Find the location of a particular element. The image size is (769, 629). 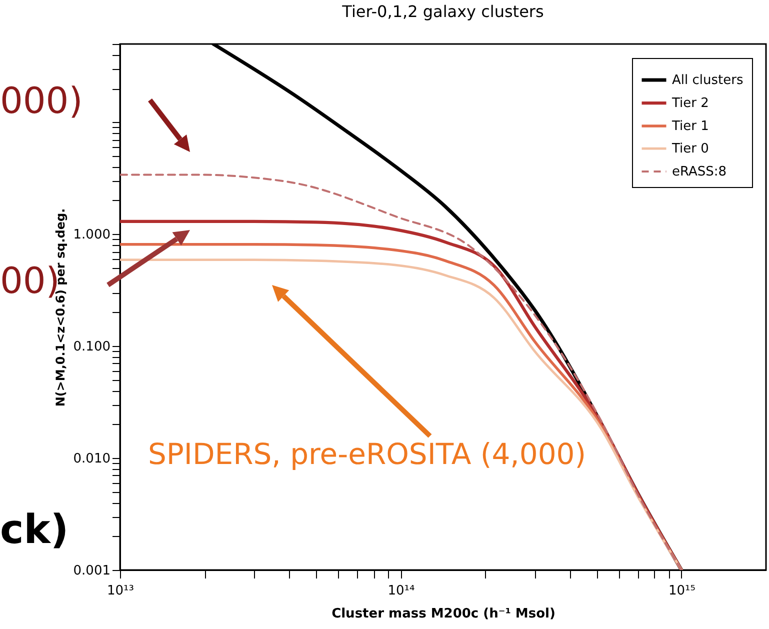

y-tick-label: 1.000 is located at coordinates (91, 235).